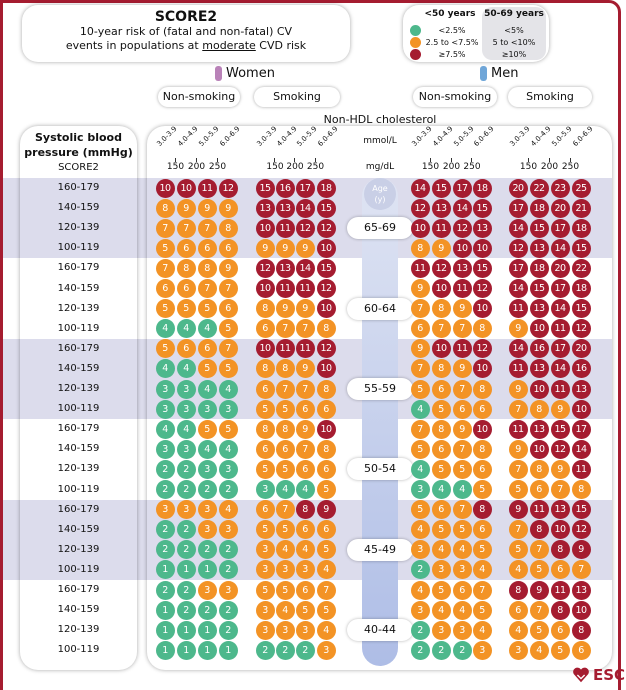  I want to click on men-smoking-risk-cell: 20, so click(560, 268).